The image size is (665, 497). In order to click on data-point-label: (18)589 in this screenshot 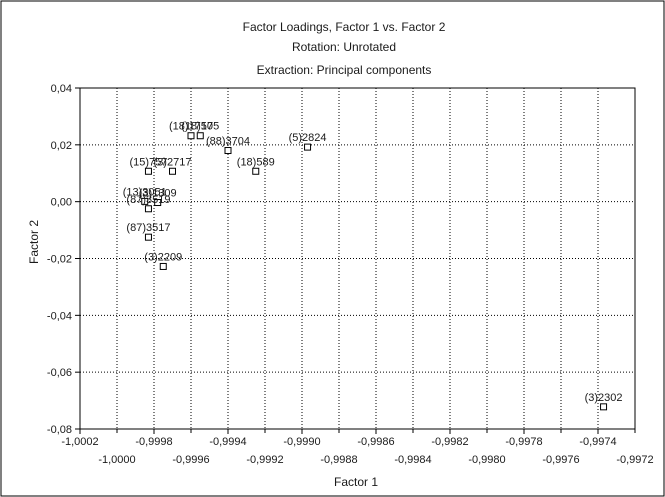, I will do `click(256, 162)`.